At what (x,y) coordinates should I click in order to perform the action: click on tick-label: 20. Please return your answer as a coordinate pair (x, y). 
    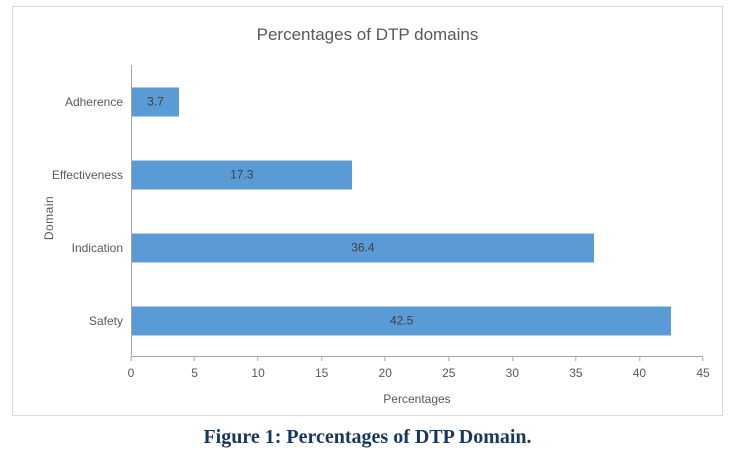
    Looking at the image, I should click on (385, 373).